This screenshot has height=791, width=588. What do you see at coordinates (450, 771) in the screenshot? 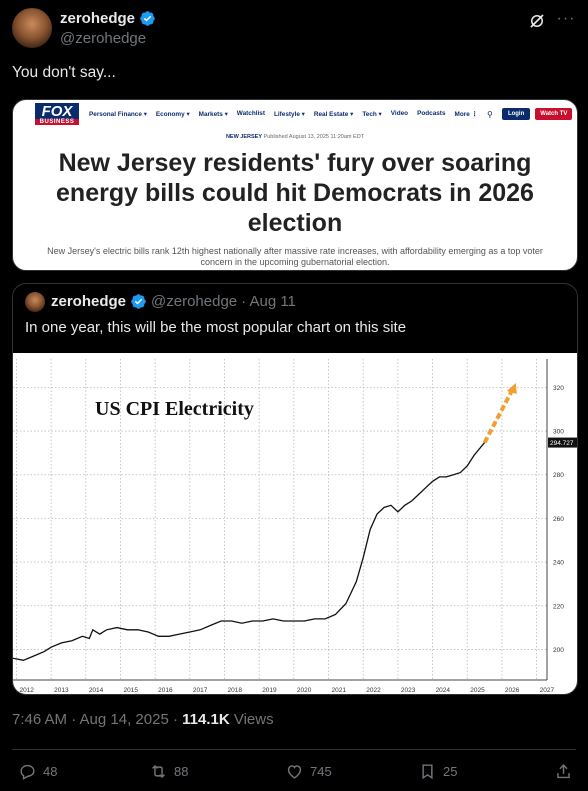
I see `bookmark-count: 25` at bounding box center [450, 771].